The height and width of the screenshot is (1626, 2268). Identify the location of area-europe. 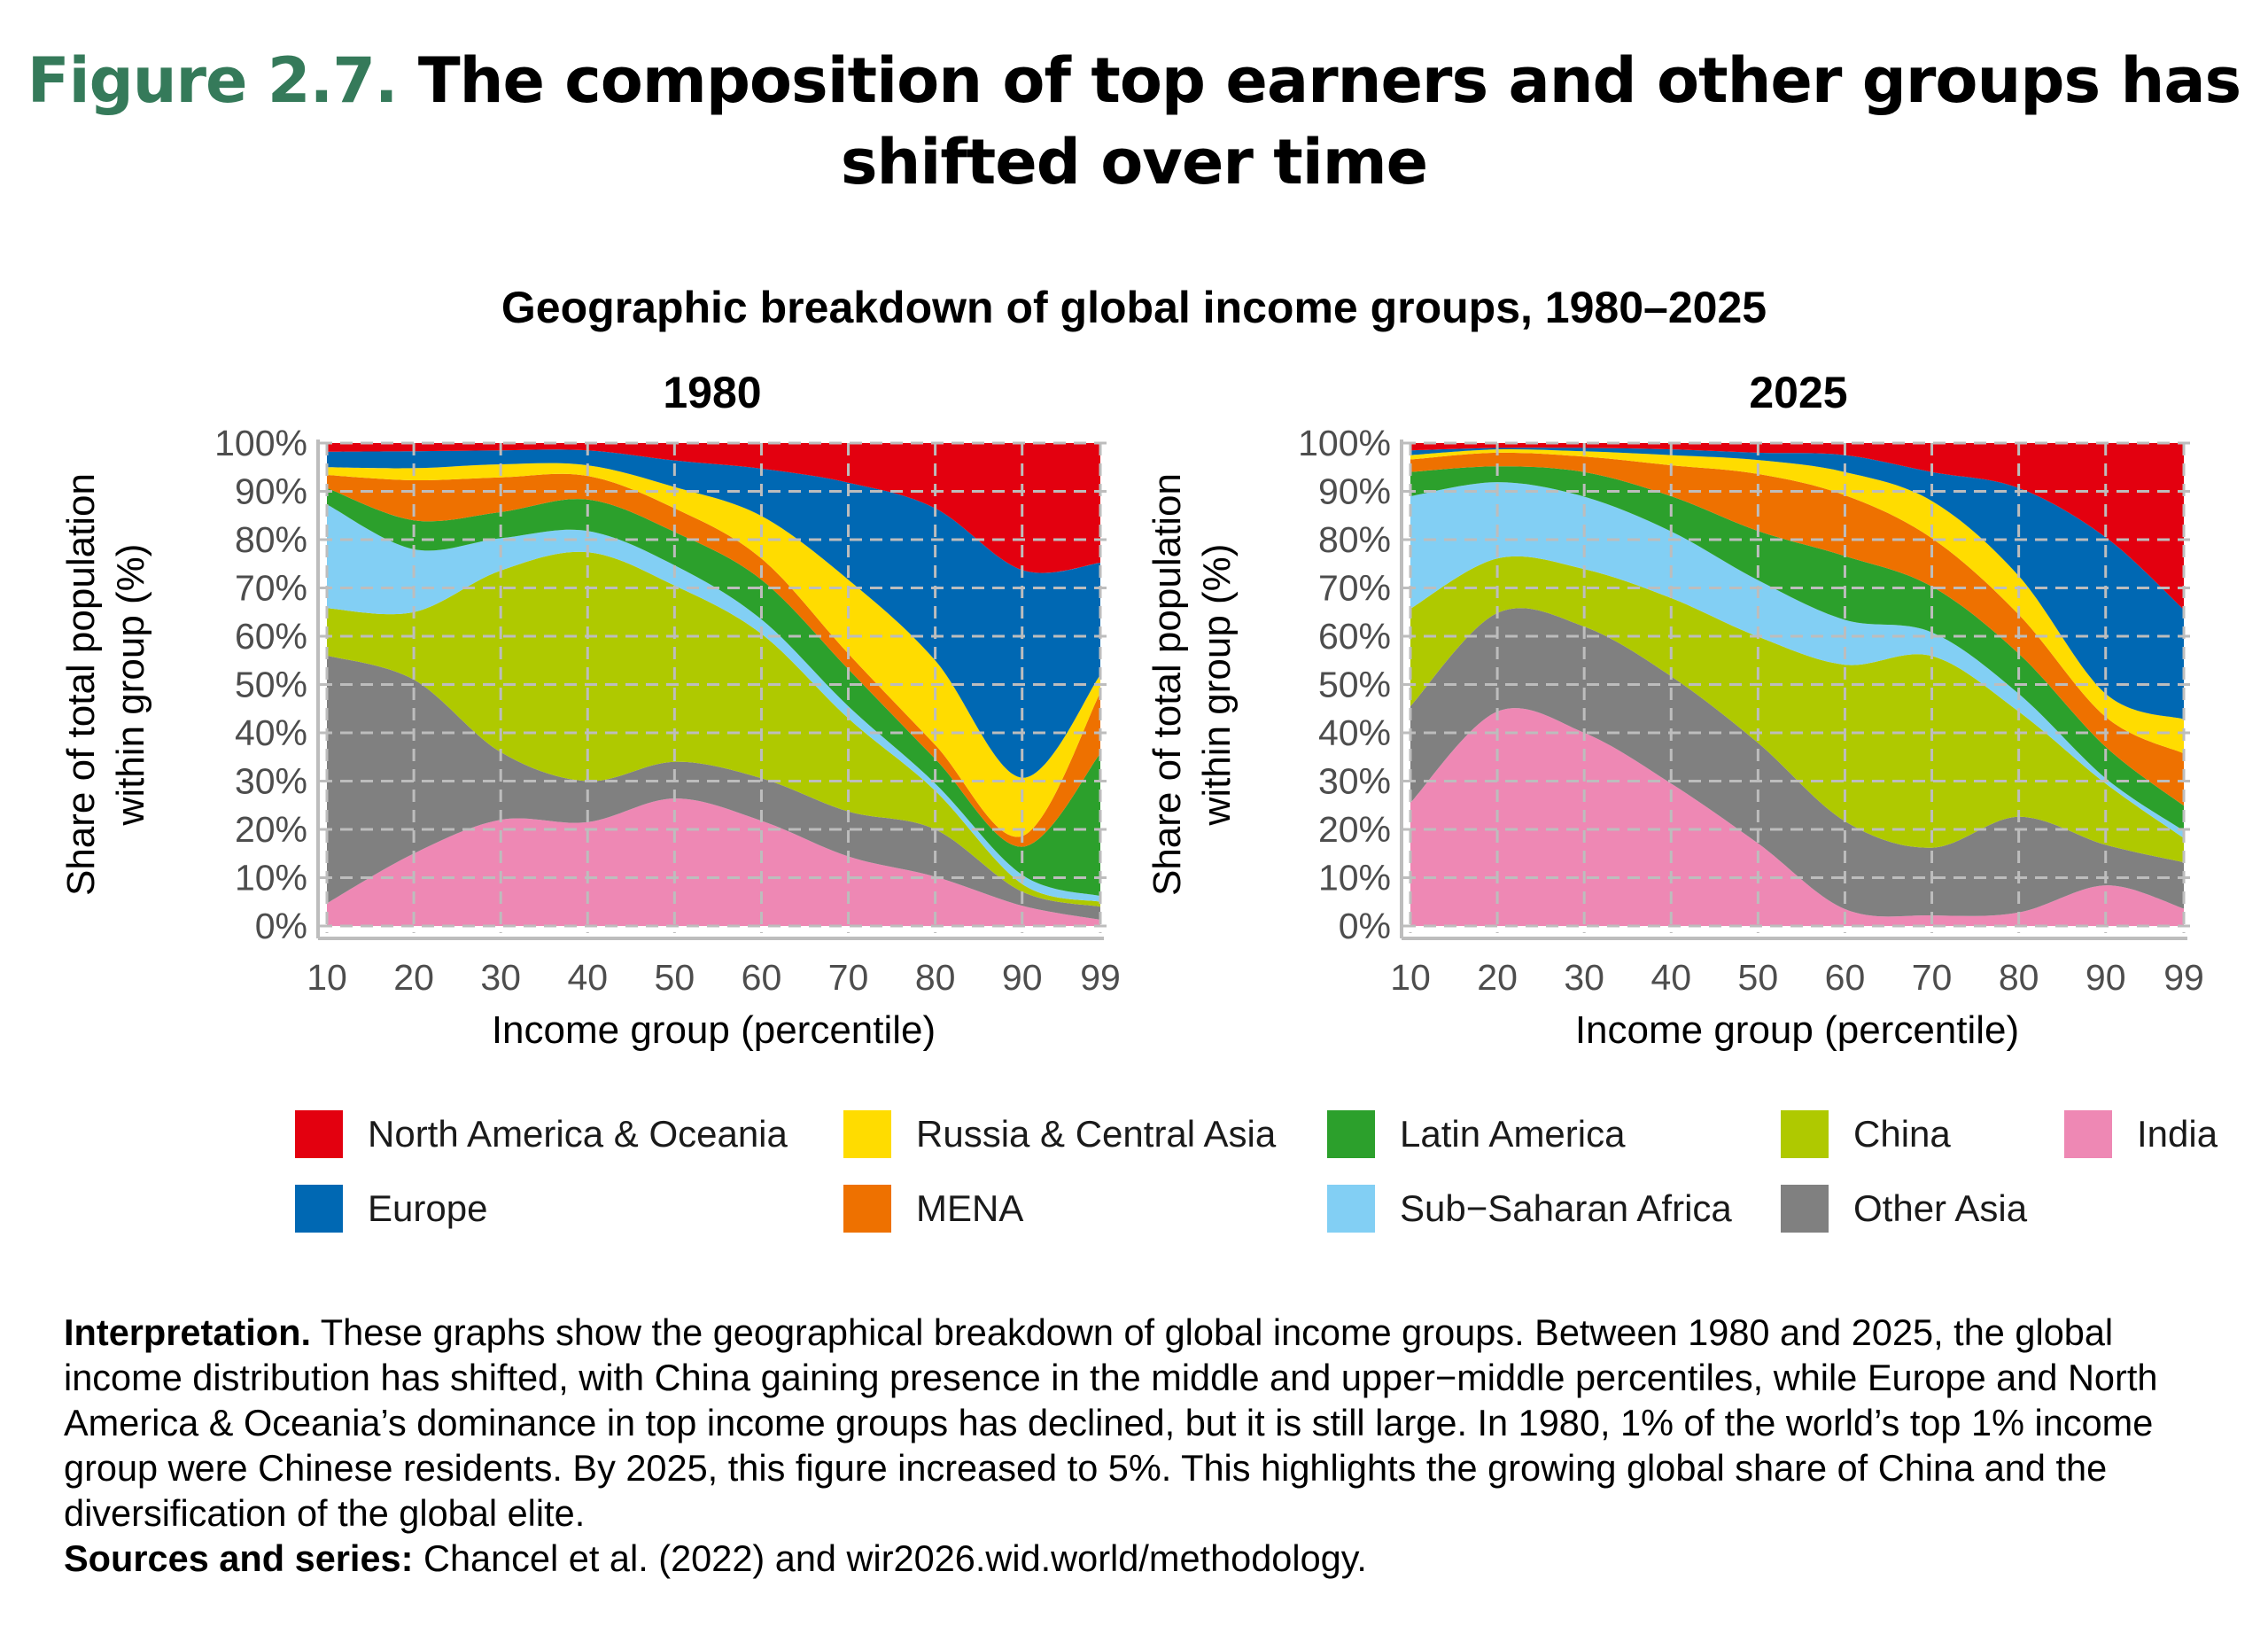
(713, 613).